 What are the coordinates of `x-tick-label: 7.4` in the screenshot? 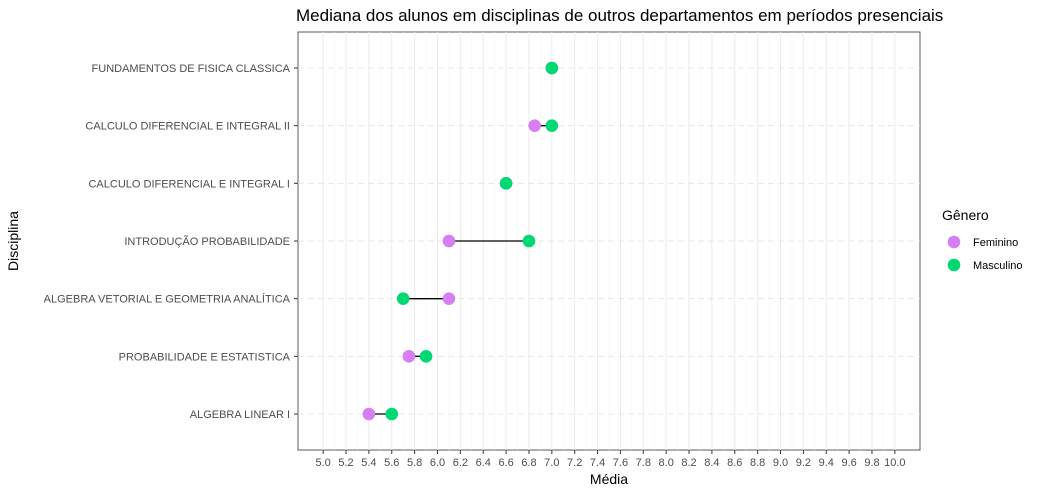 It's located at (597, 463).